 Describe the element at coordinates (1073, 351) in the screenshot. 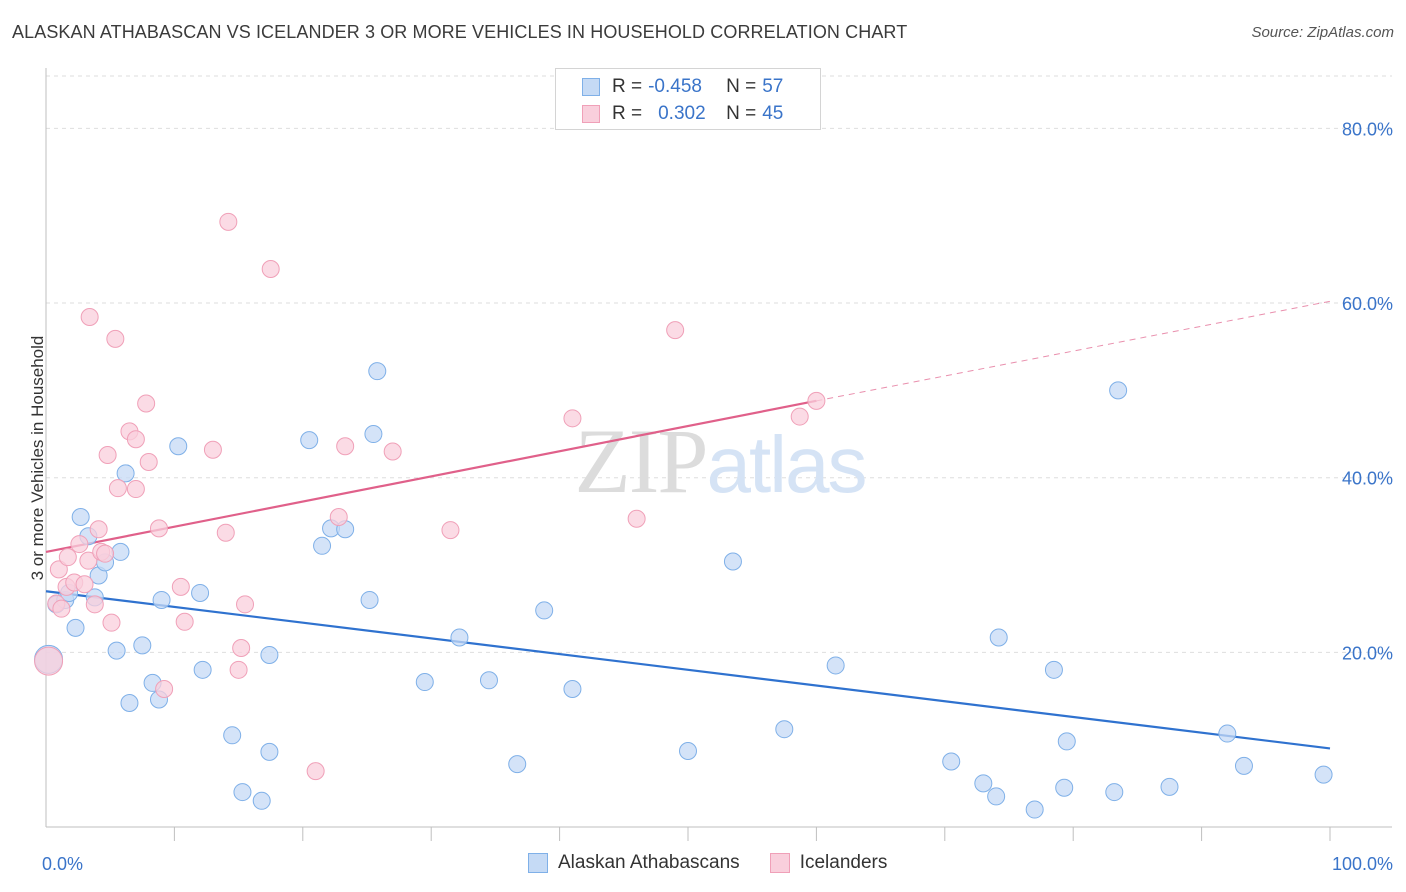

I see `trend-line-extension-icelanders` at that location.